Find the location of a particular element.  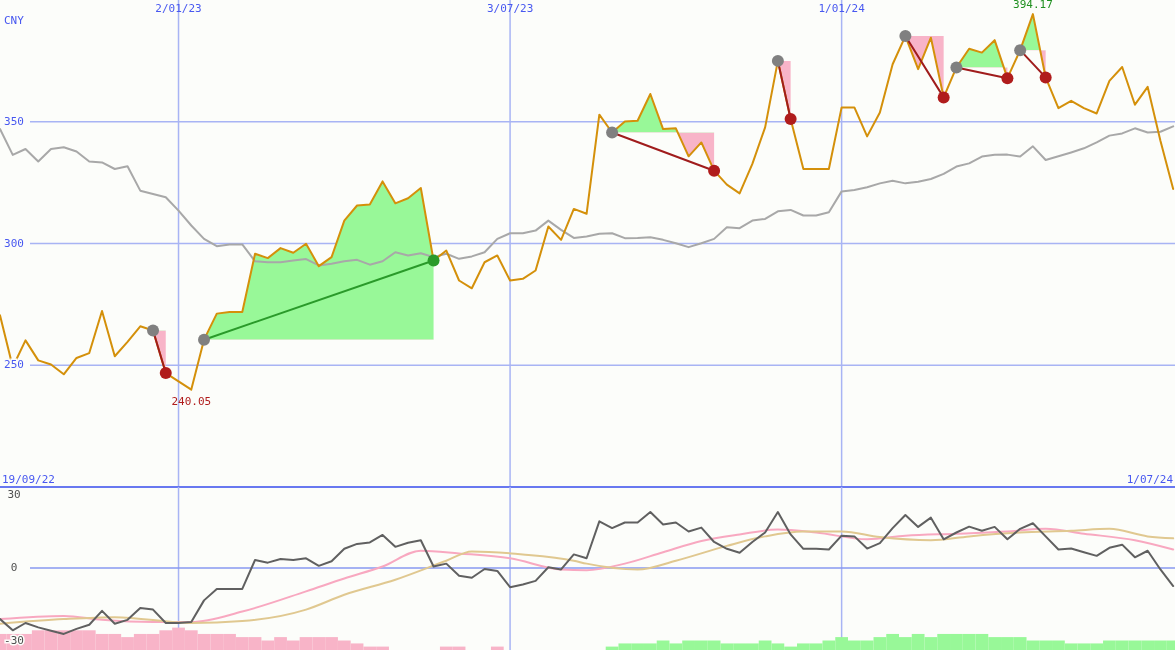

annotation: 1/07/24 is located at coordinates (1150, 479).